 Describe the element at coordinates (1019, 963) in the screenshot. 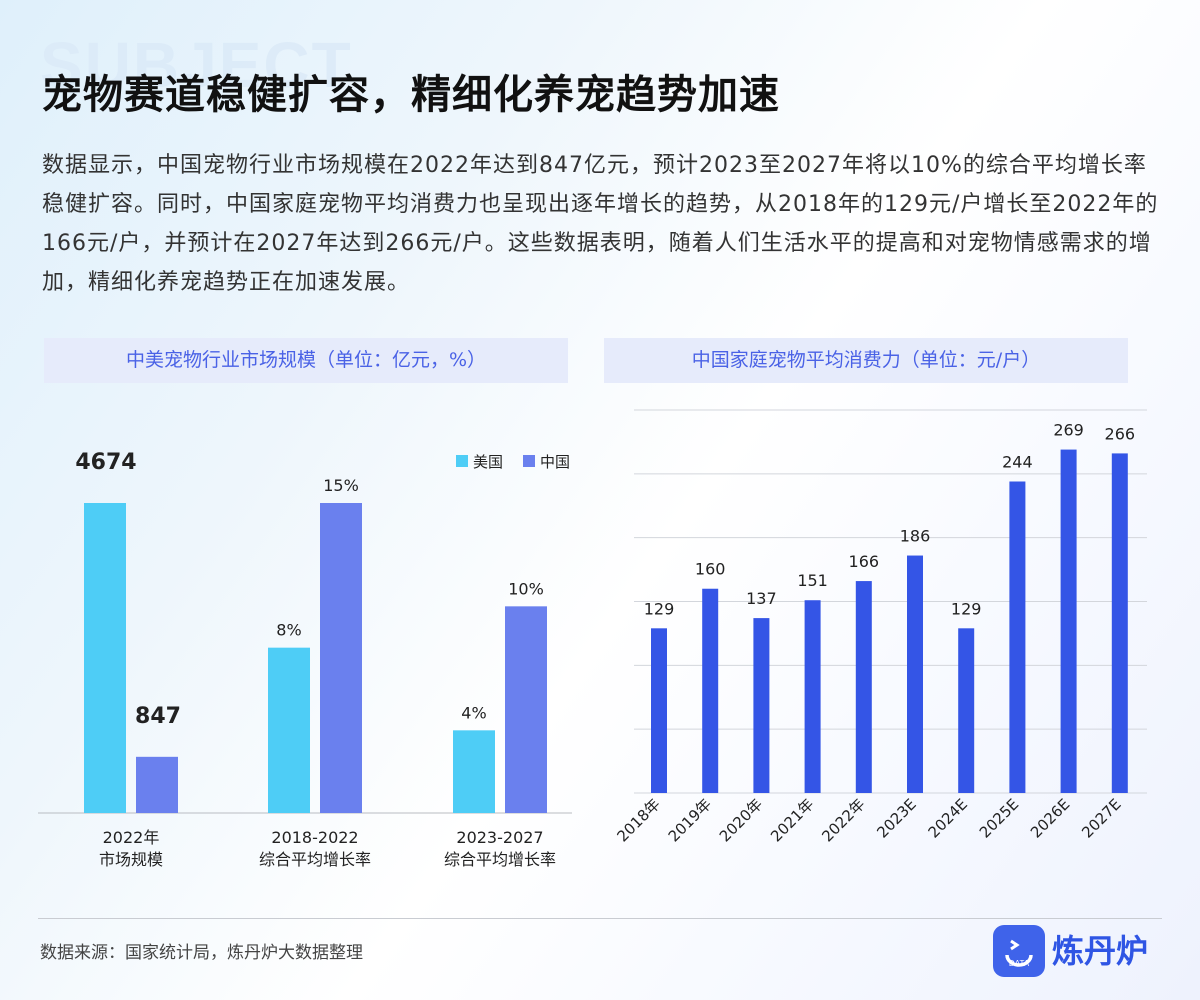

I see `logo-badge-text: DATA` at that location.